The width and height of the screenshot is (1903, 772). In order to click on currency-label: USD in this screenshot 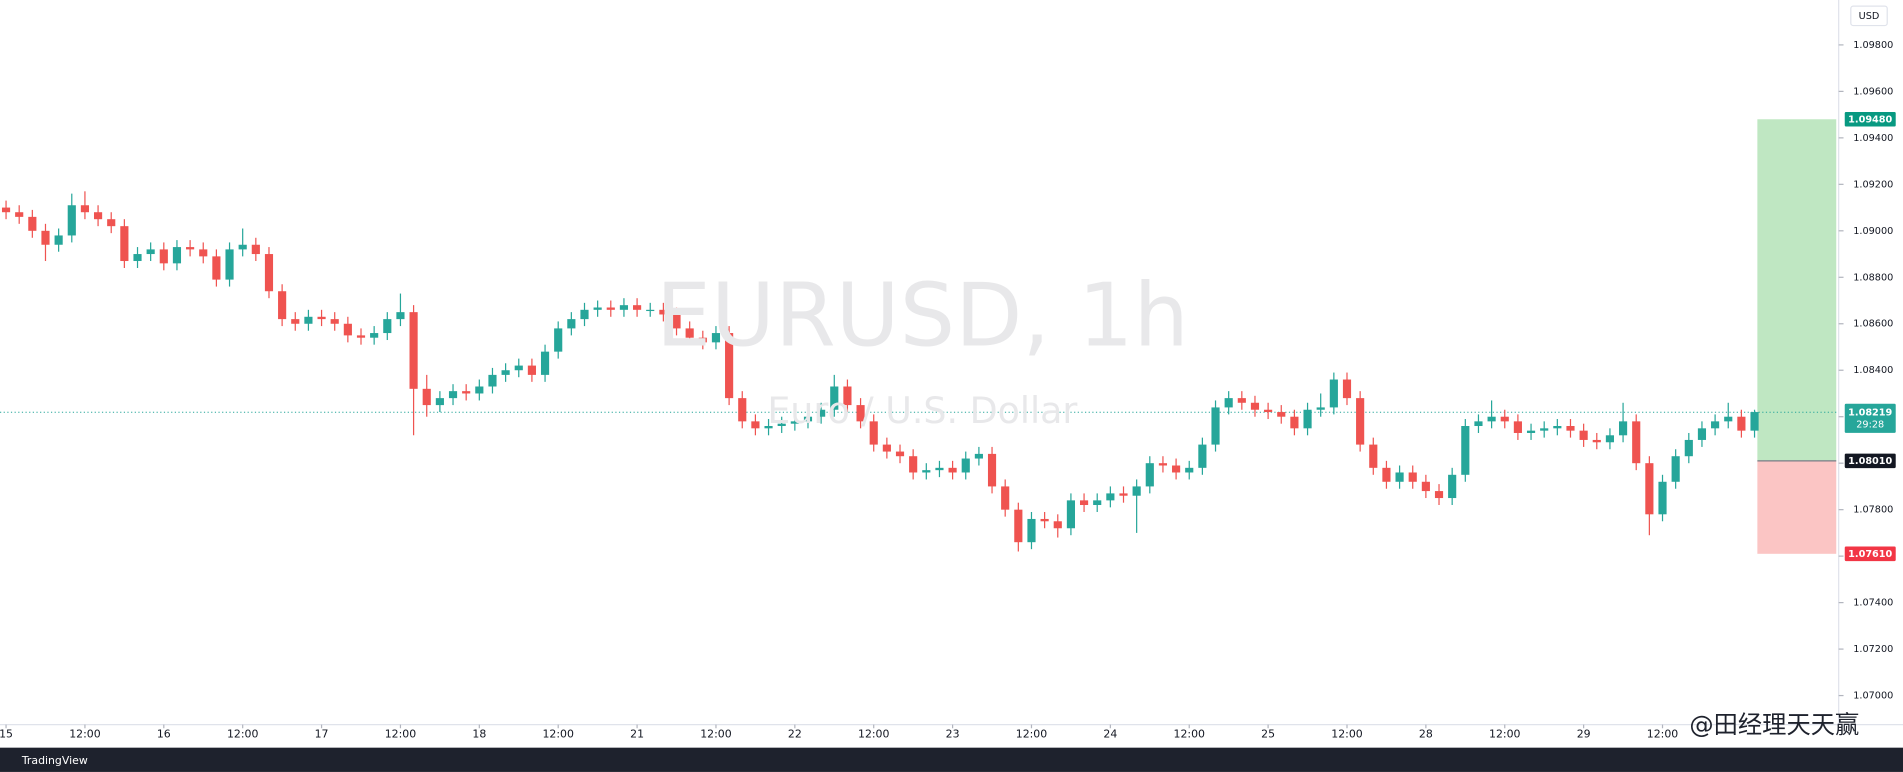, I will do `click(1869, 16)`.